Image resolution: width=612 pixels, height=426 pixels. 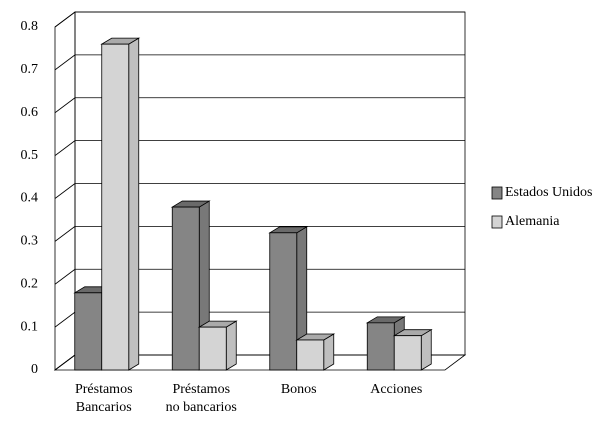 What do you see at coordinates (549, 192) in the screenshot?
I see `legend-label: Estados Unidos` at bounding box center [549, 192].